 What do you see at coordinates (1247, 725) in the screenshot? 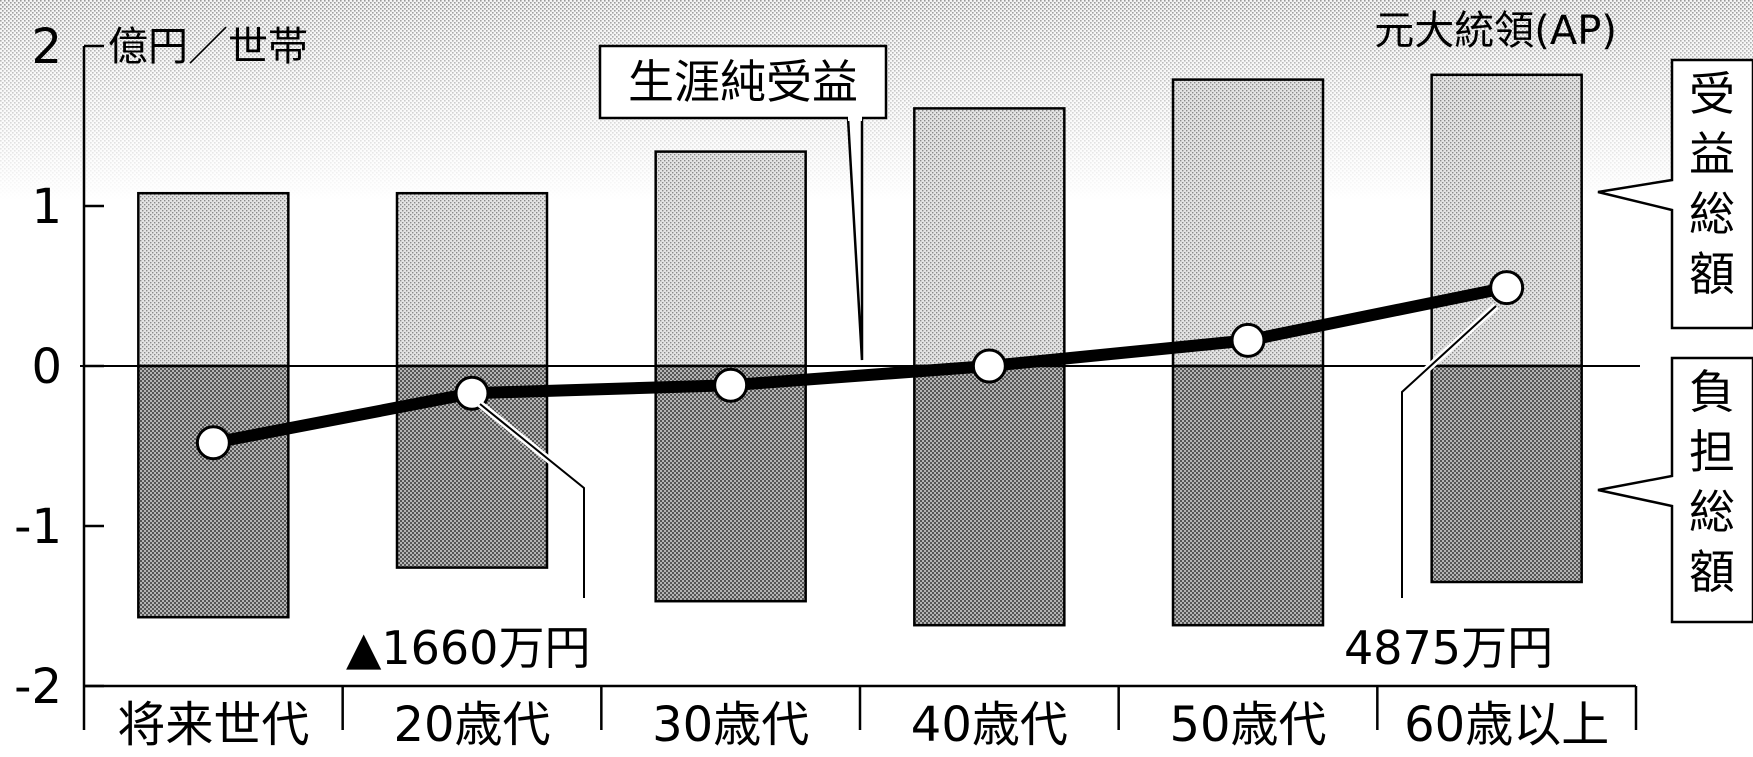
I see `x-tick-label: 50歳代` at bounding box center [1247, 725].